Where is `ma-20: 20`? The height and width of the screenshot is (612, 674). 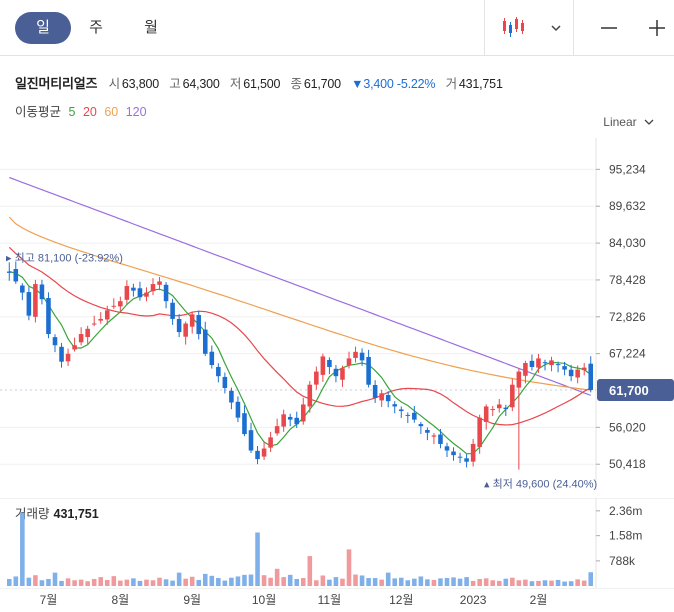
ma-20: 20 is located at coordinates (89, 112).